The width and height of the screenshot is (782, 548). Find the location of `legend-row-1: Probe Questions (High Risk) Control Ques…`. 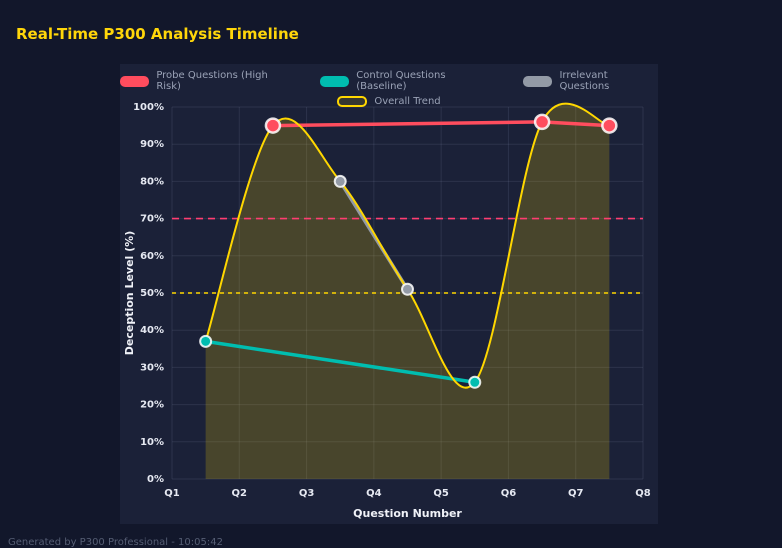

legend-row-1: Probe Questions (High Risk) Control Ques… is located at coordinates (389, 81).